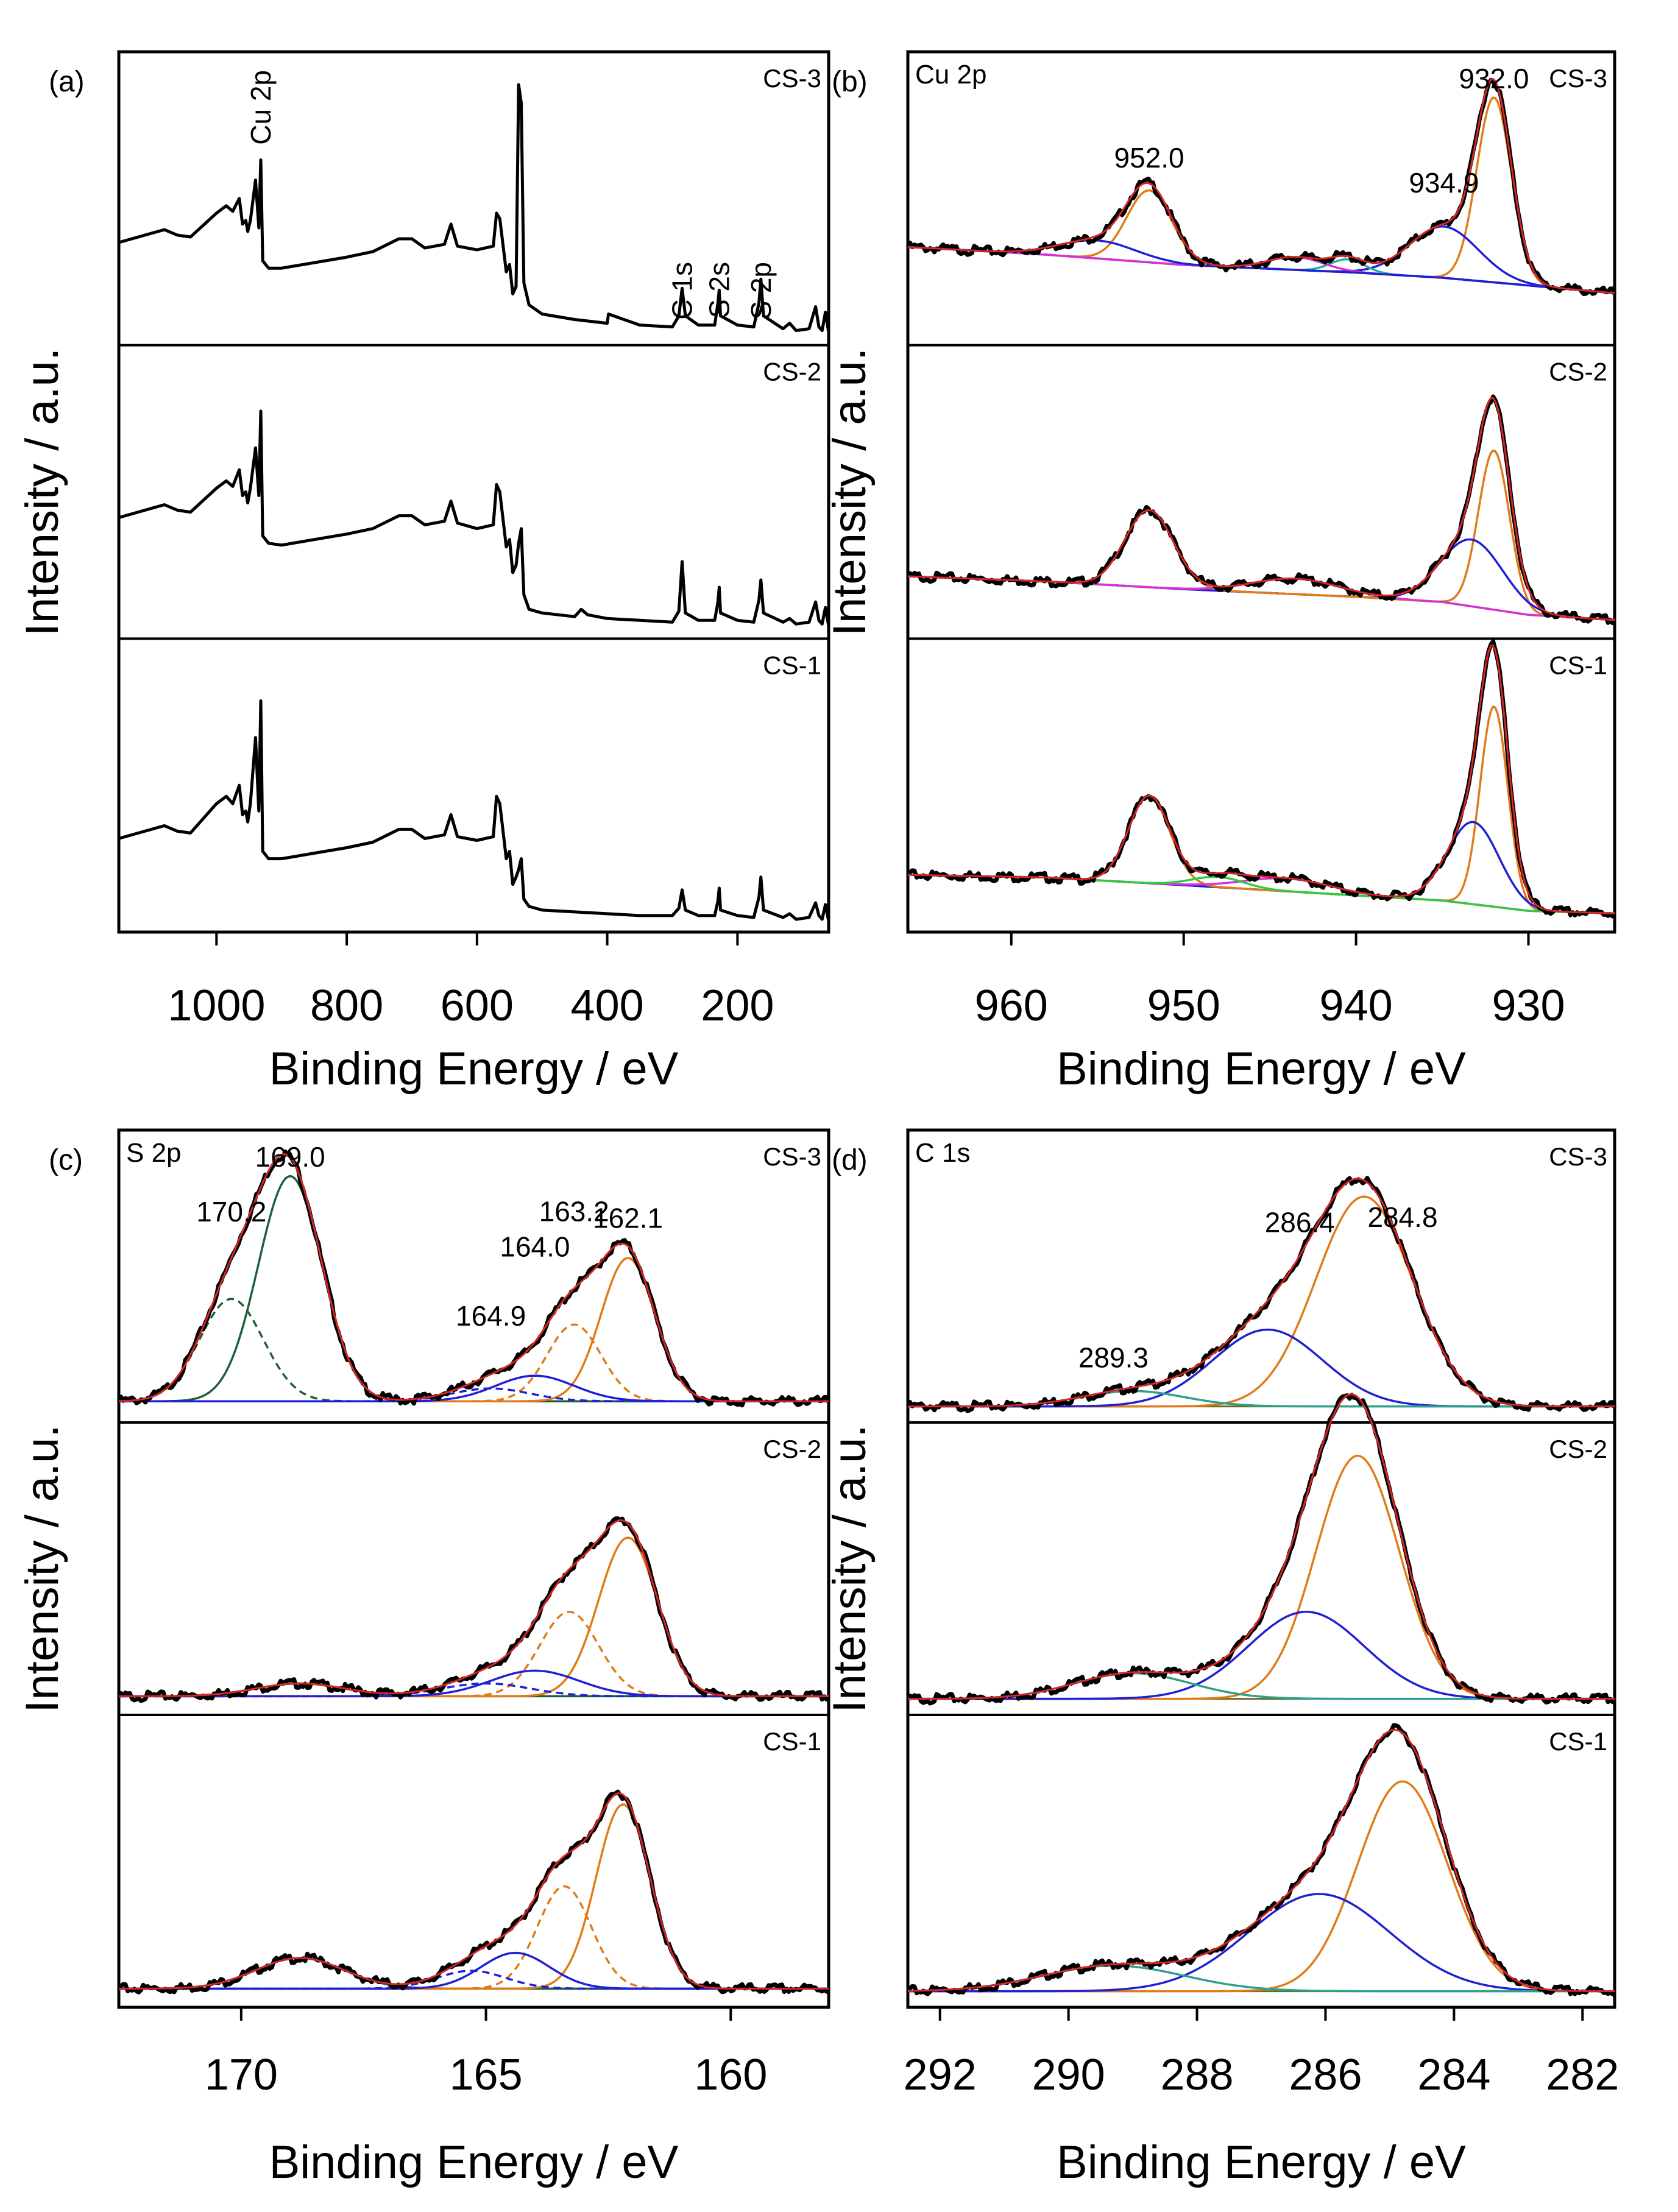  I want to click on peak-energy-label: 284.8, so click(1402, 1217).